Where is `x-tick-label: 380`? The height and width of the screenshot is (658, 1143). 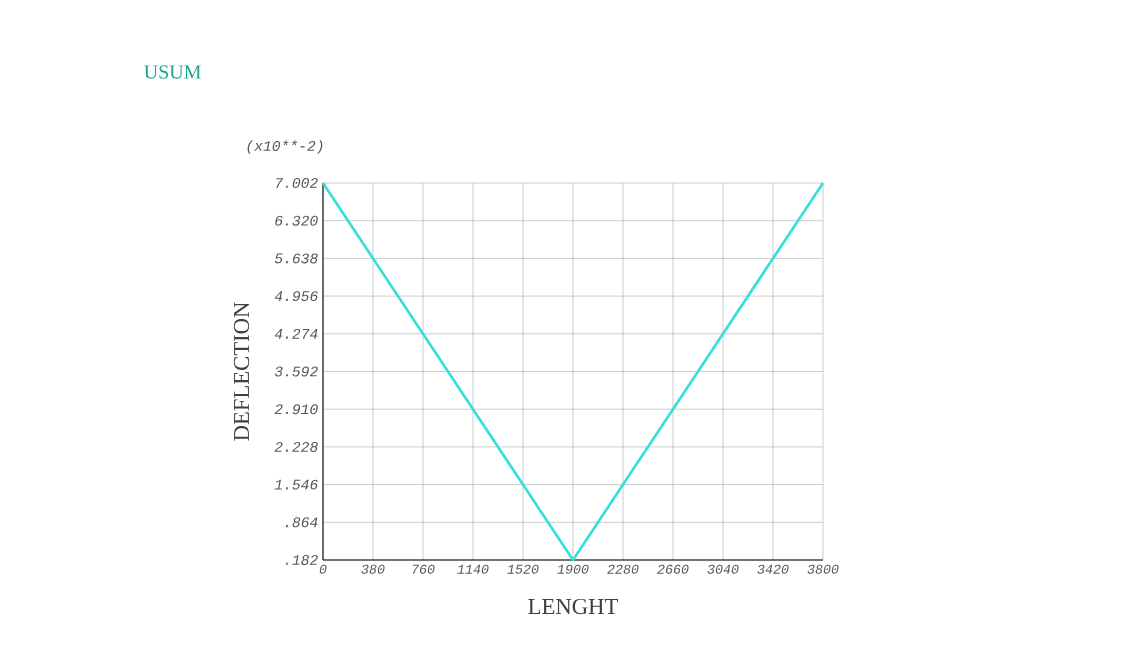 x-tick-label: 380 is located at coordinates (373, 569).